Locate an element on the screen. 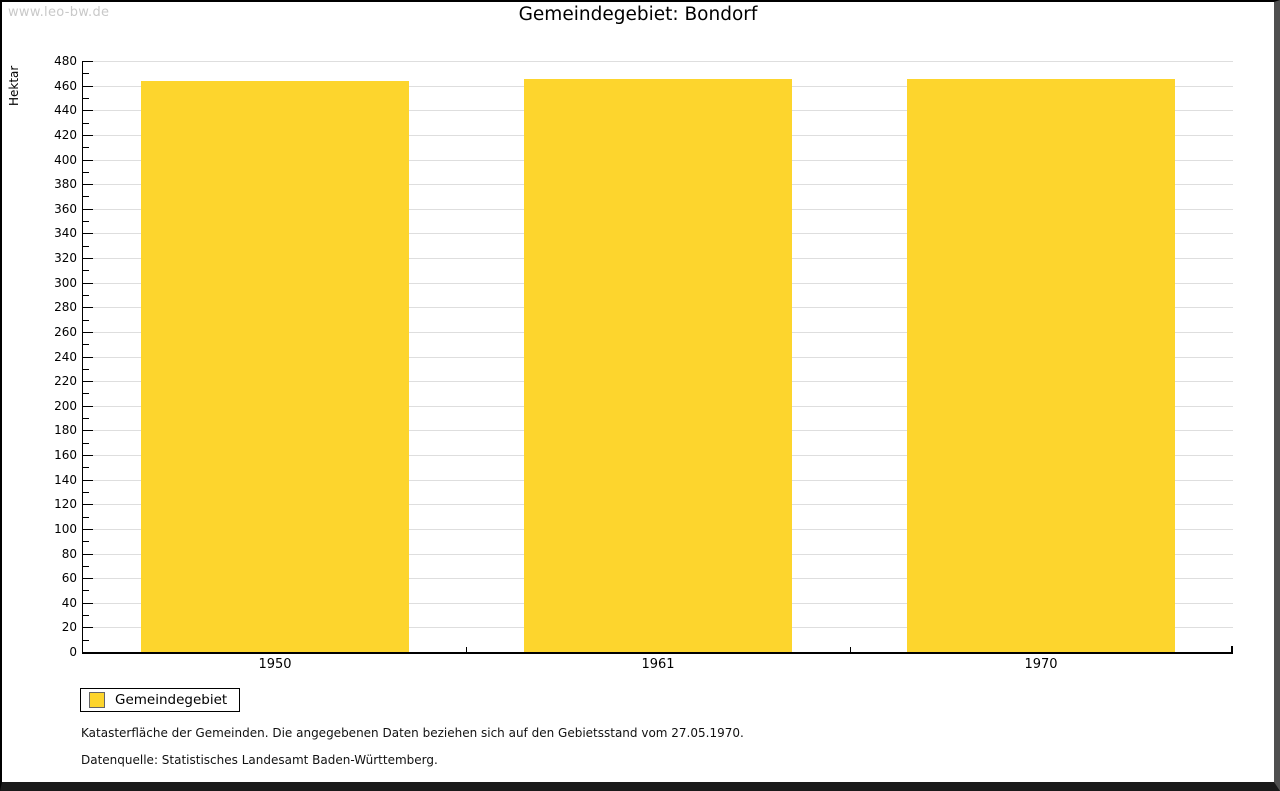 The image size is (1280, 791). y-axis-tick-label: 280 is located at coordinates (65, 307).